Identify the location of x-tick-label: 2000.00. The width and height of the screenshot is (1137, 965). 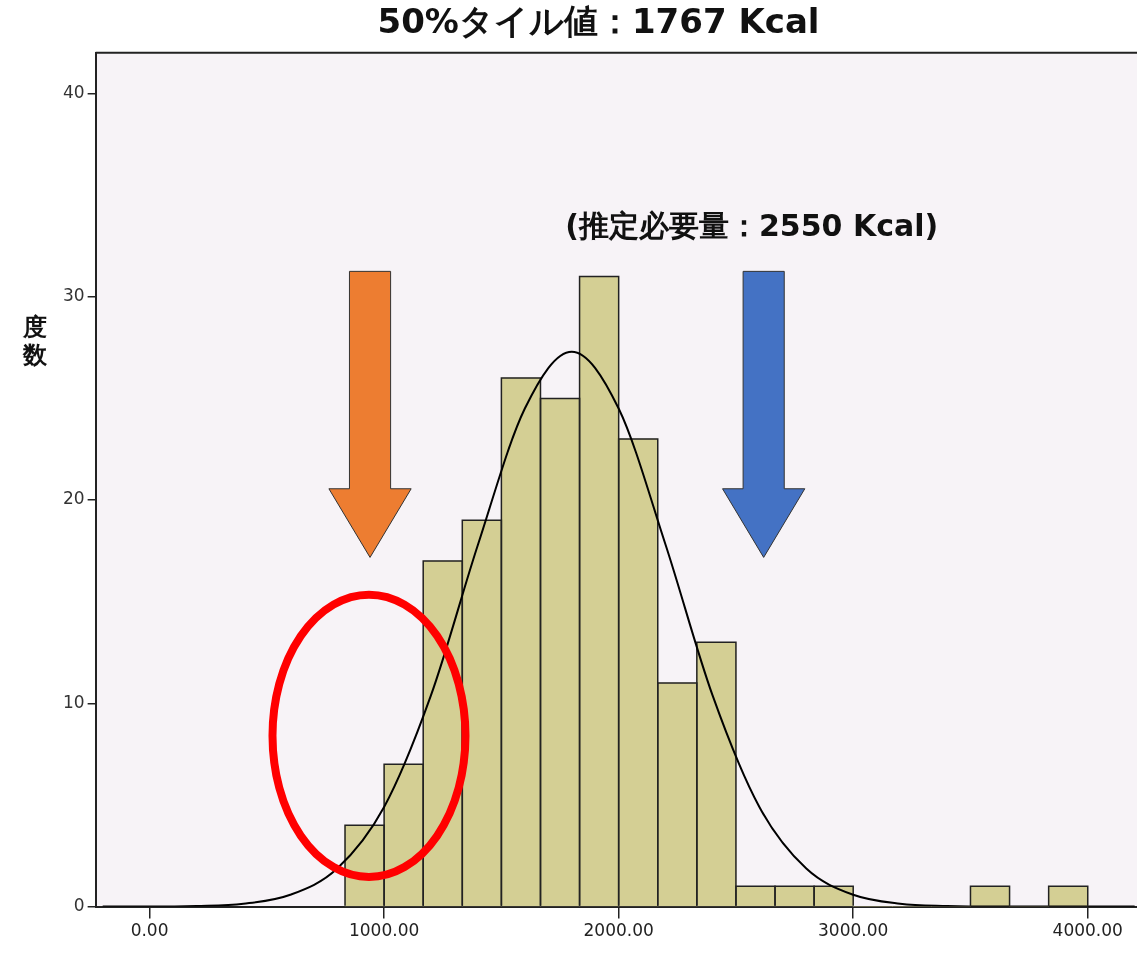
(618, 930).